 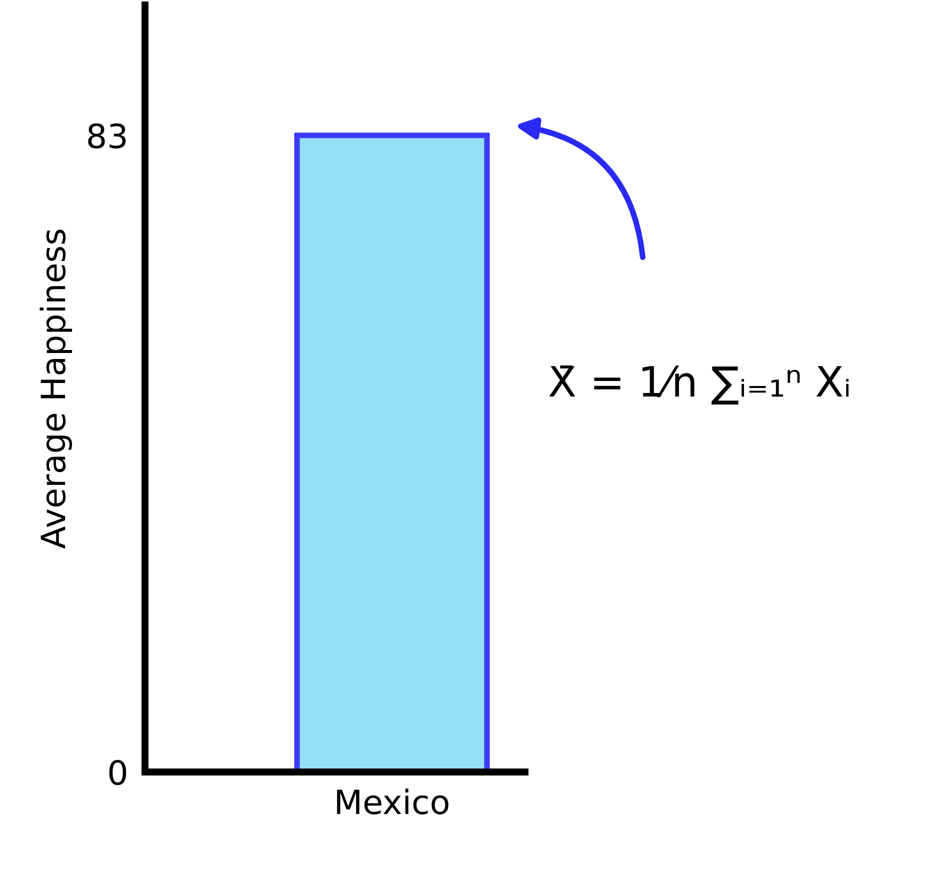 I want to click on y-tick-label: 0, so click(x=117, y=773).